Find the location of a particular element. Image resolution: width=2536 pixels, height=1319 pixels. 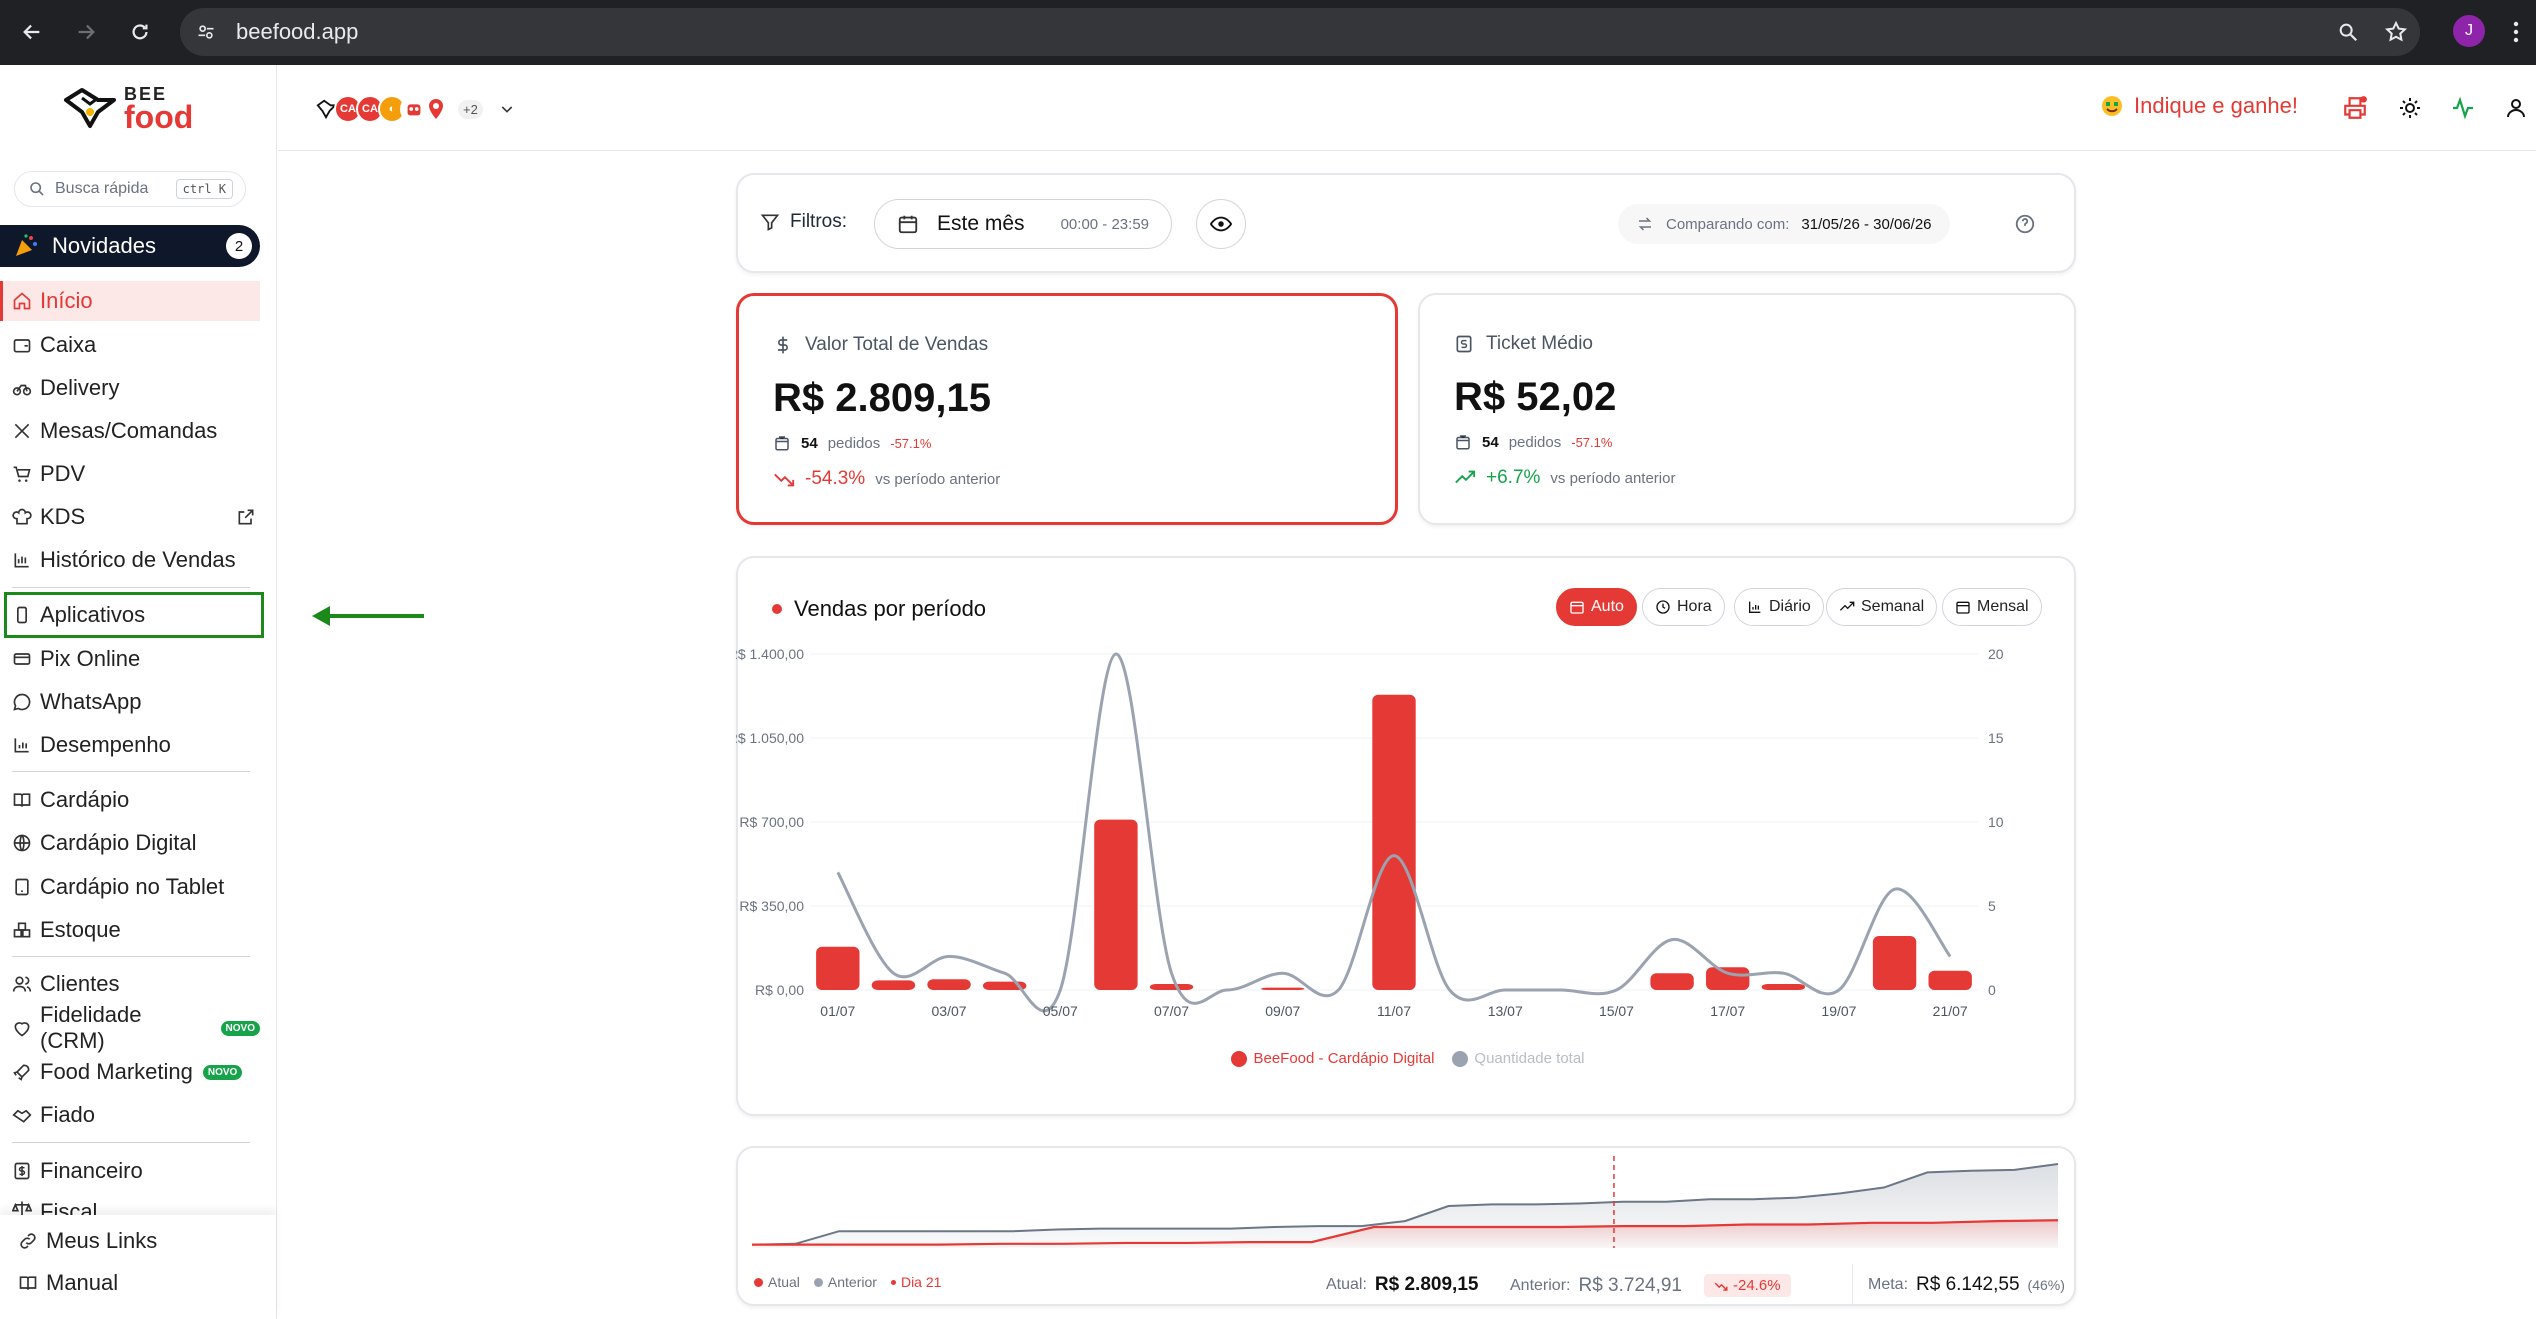

printer-icon is located at coordinates (2355, 108).